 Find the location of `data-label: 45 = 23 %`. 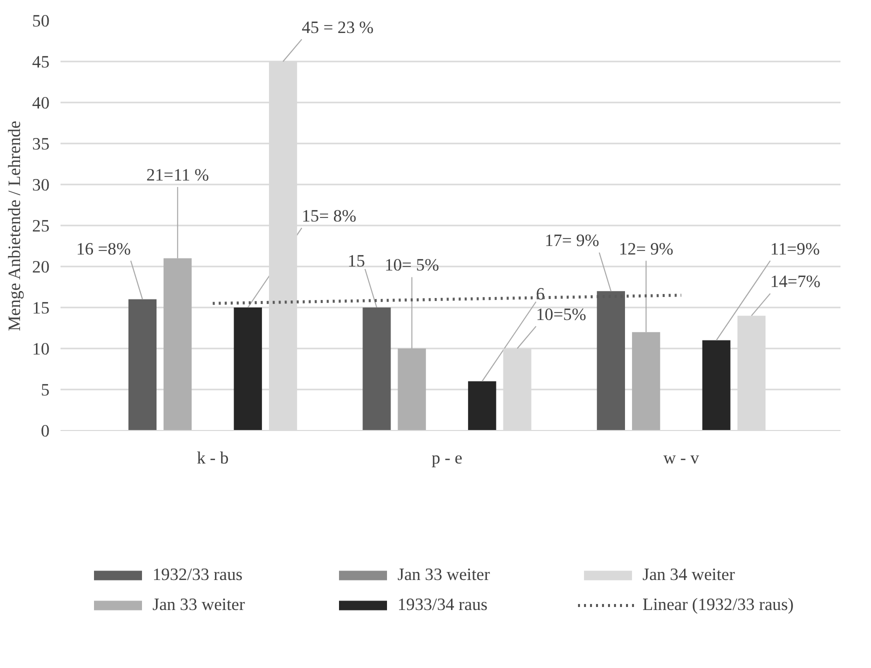

data-label: 45 = 23 % is located at coordinates (338, 27).